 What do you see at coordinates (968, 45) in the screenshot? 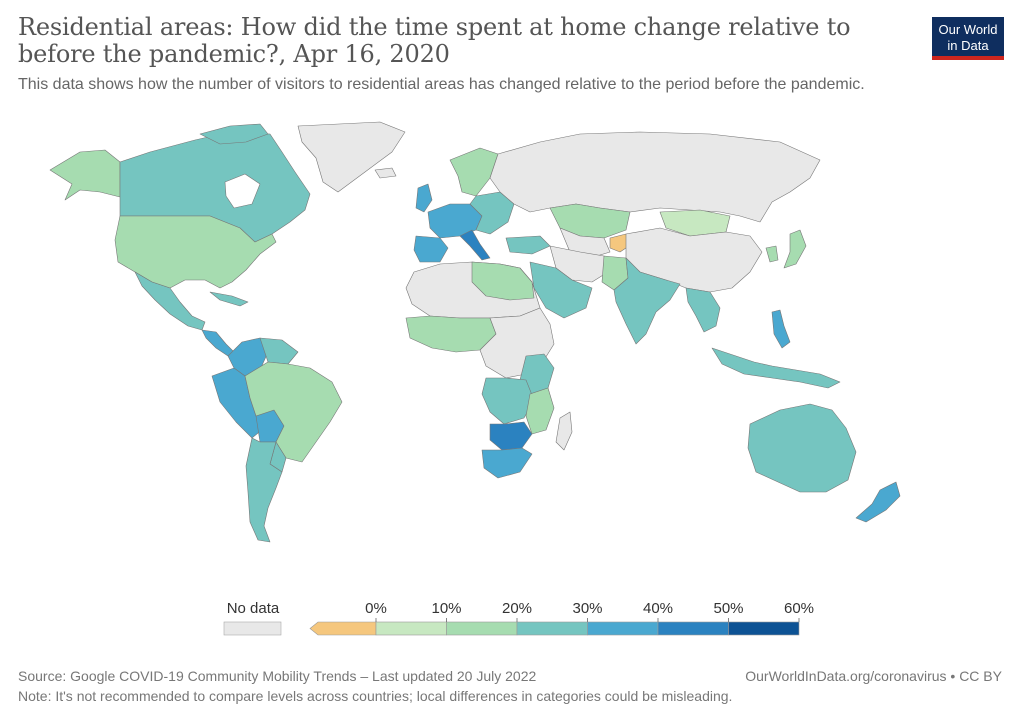
I see `logo-line-2: in Data` at bounding box center [968, 45].